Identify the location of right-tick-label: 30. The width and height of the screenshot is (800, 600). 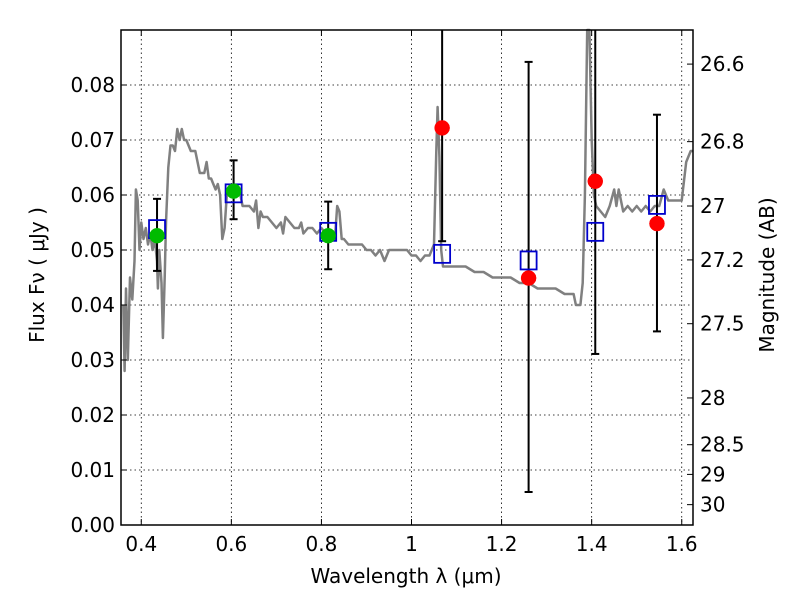
(712, 505).